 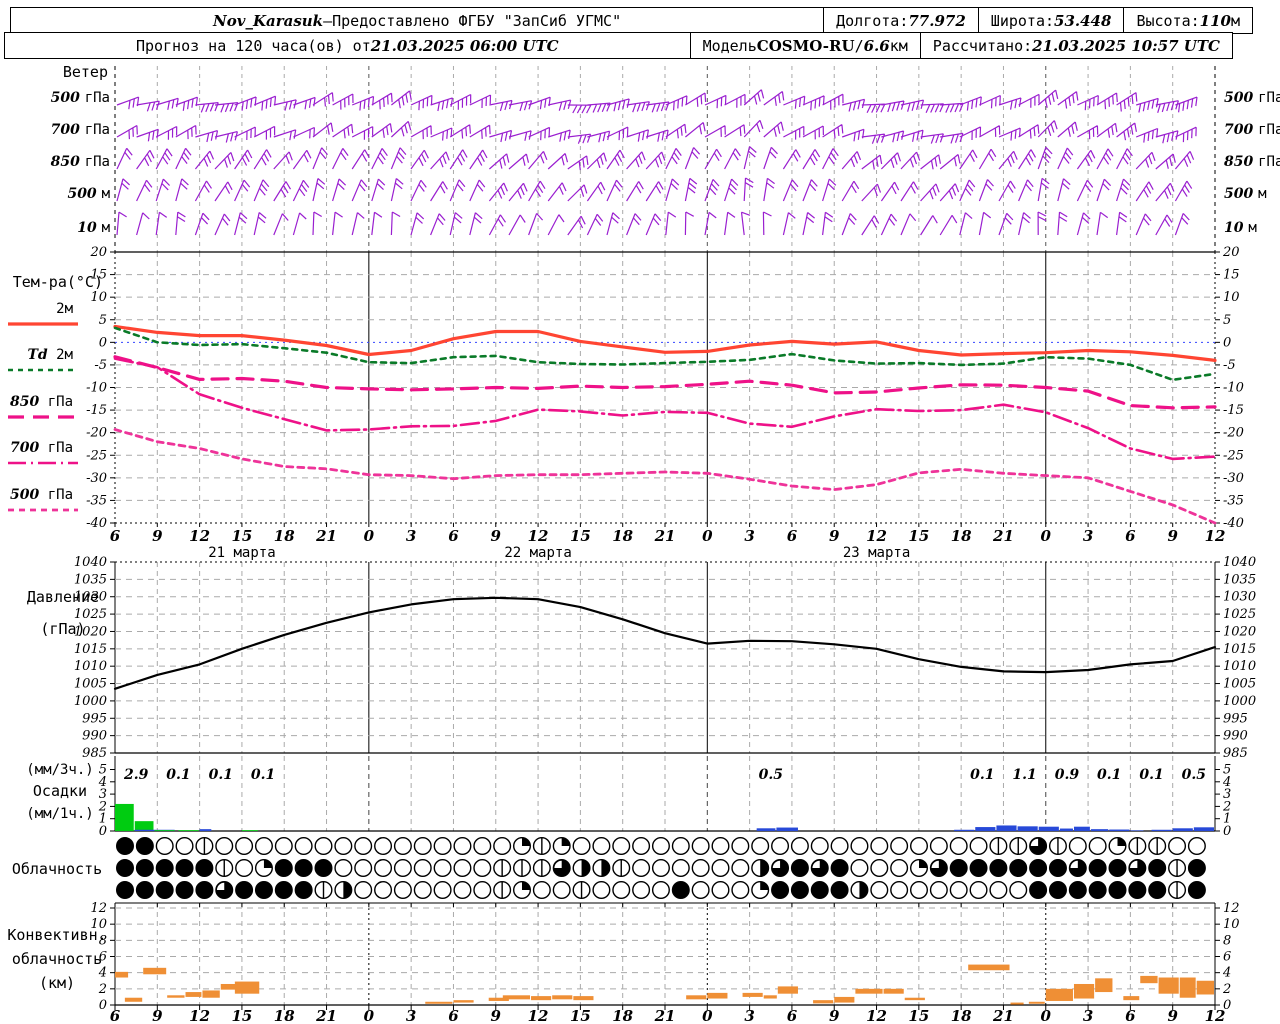 I want to click on latitude: Широта: 53.448, so click(x=1050, y=20).